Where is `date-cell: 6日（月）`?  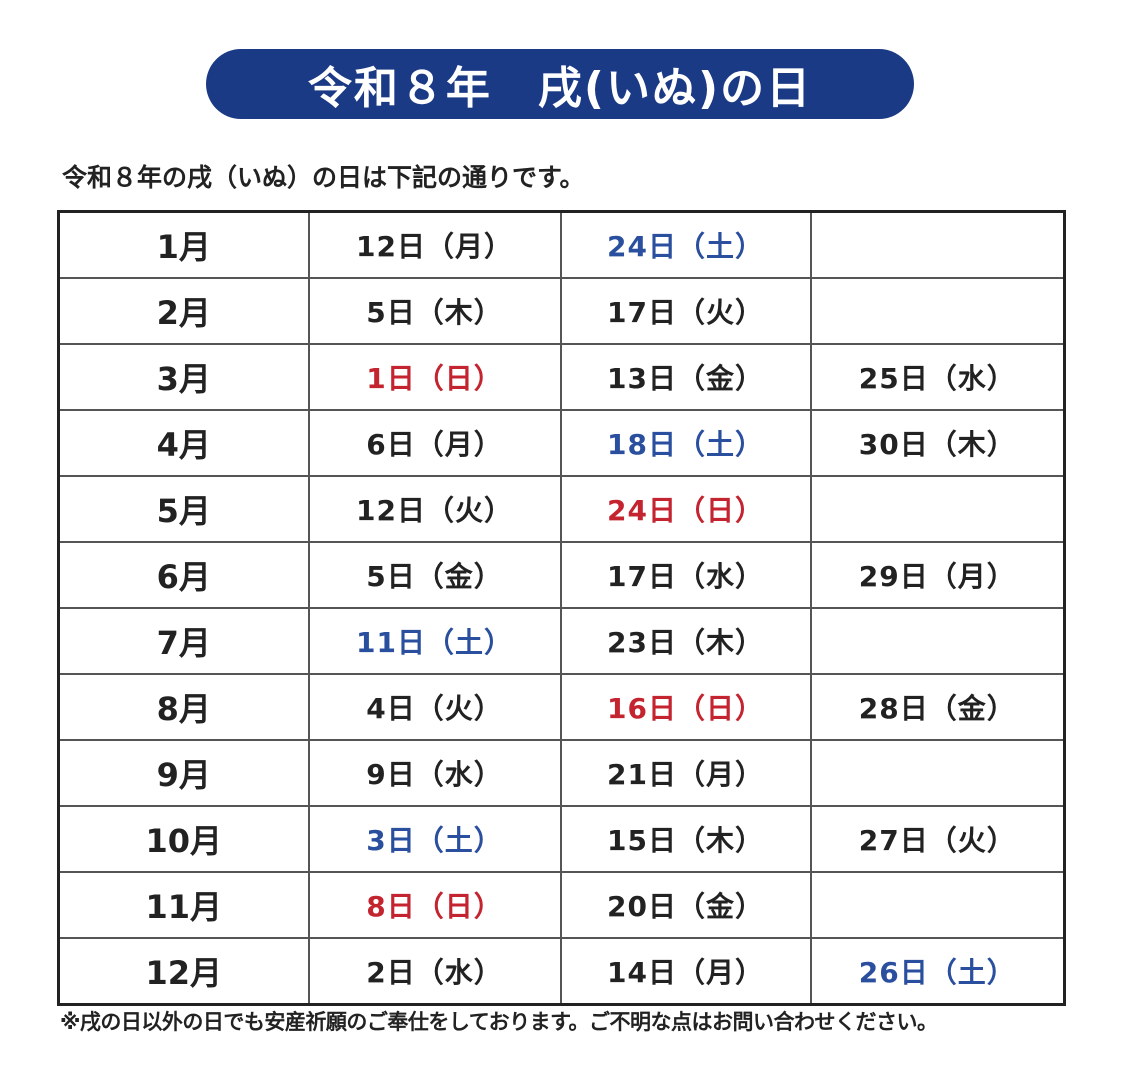 date-cell: 6日（月） is located at coordinates (434, 443).